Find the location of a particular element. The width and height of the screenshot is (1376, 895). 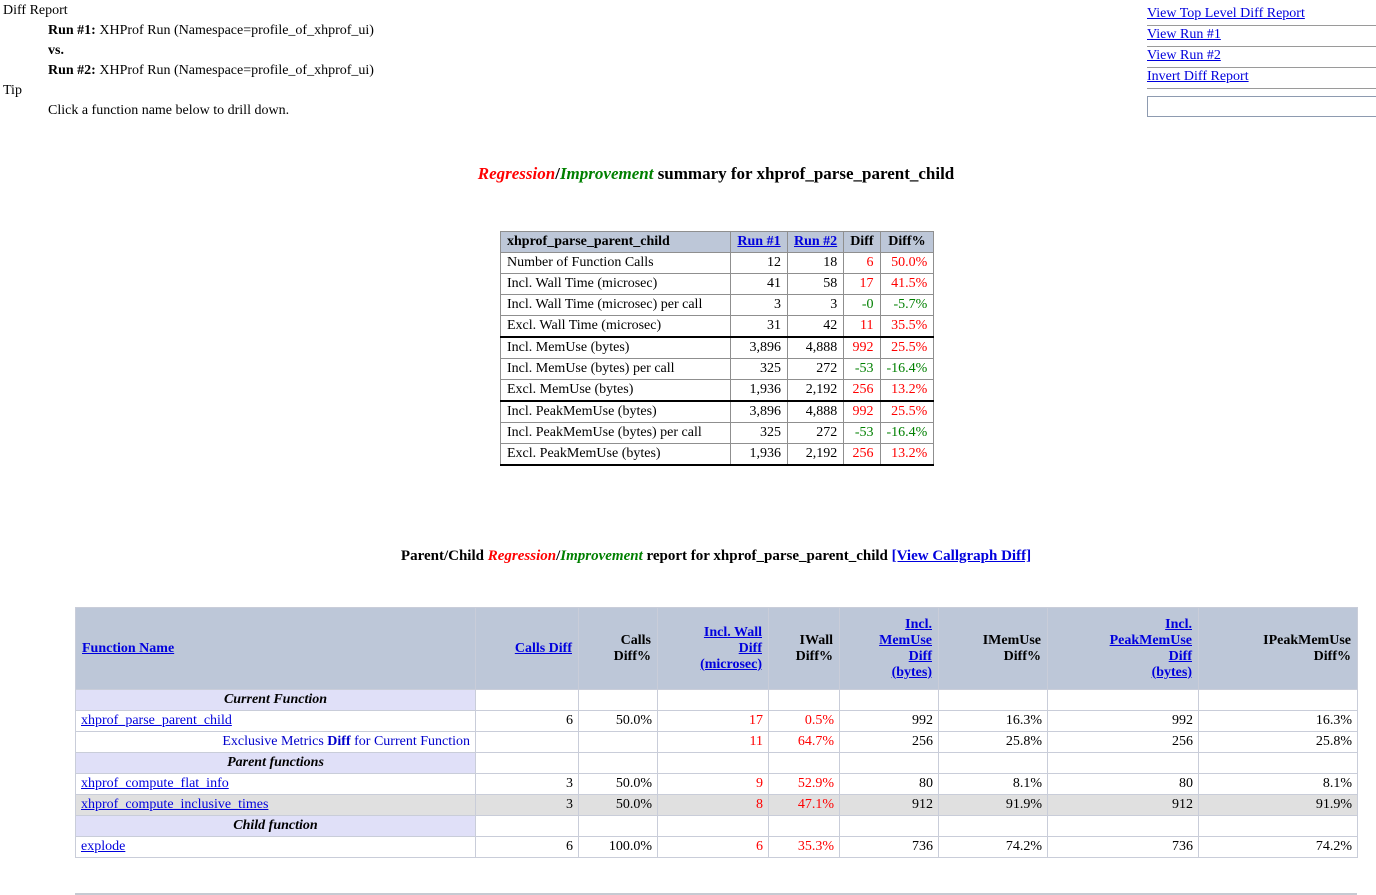

metric-value: 91.9% is located at coordinates (993, 805).